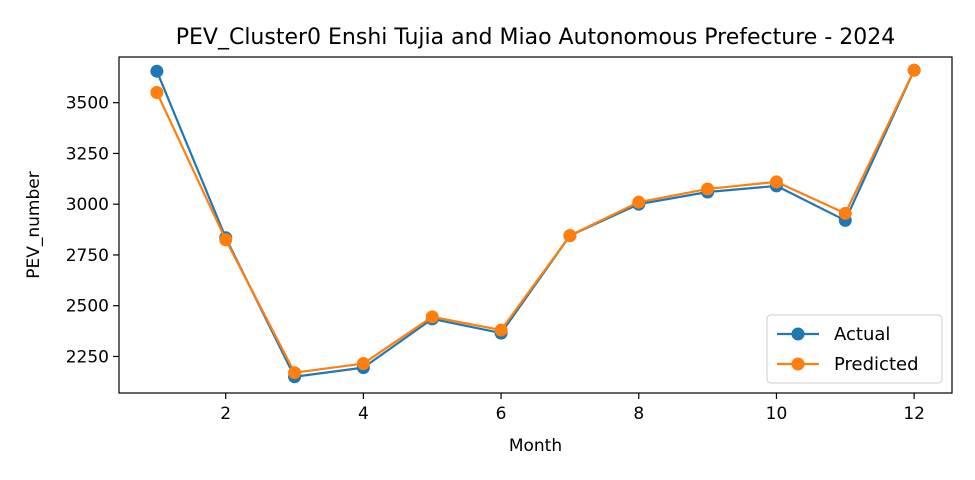 The width and height of the screenshot is (975, 480). Describe the element at coordinates (862, 334) in the screenshot. I see `legend-label: Actual` at that location.